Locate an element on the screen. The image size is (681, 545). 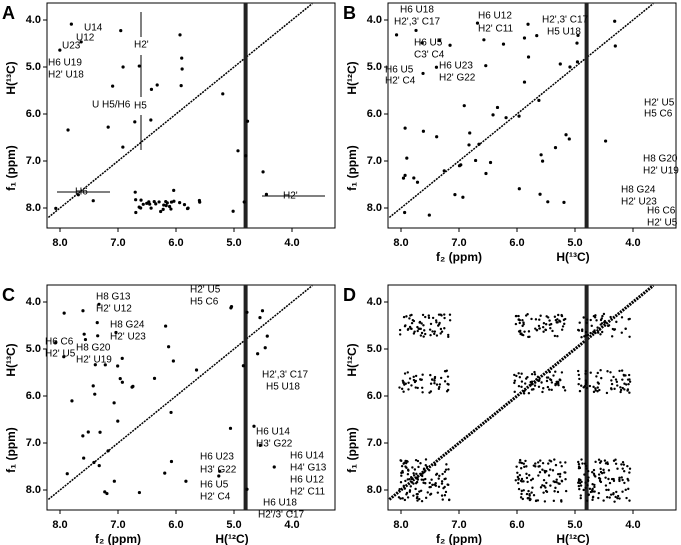
annotation: H6 U12 is located at coordinates (307, 480).